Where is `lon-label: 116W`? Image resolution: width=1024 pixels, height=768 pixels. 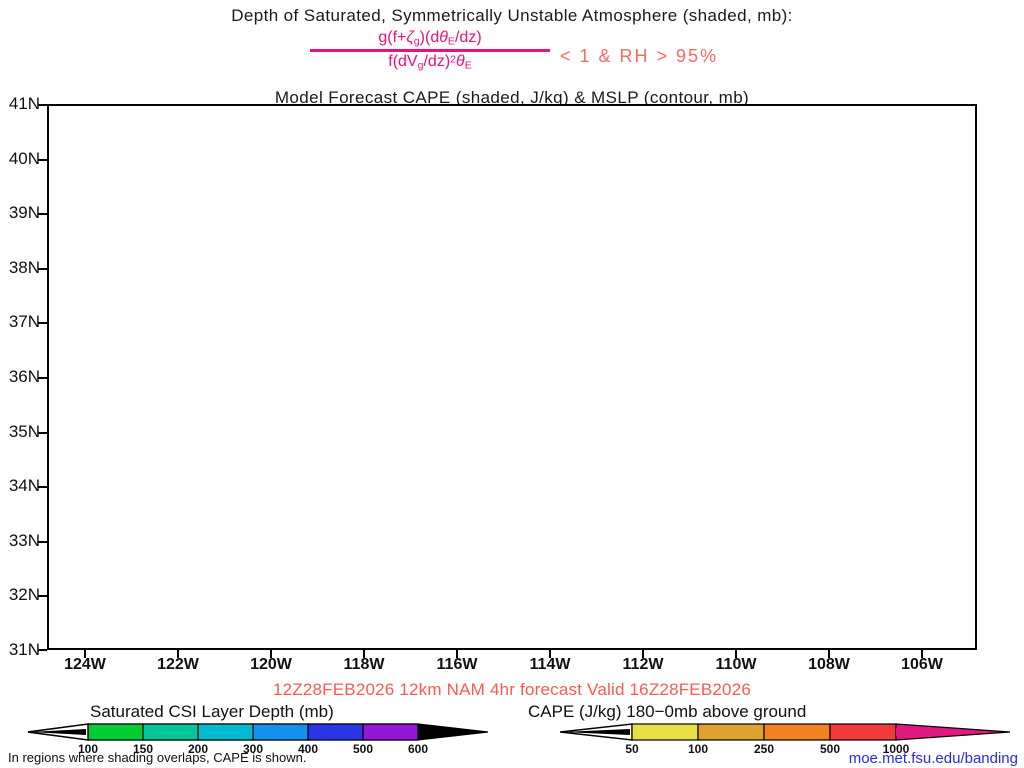 lon-label: 116W is located at coordinates (457, 664).